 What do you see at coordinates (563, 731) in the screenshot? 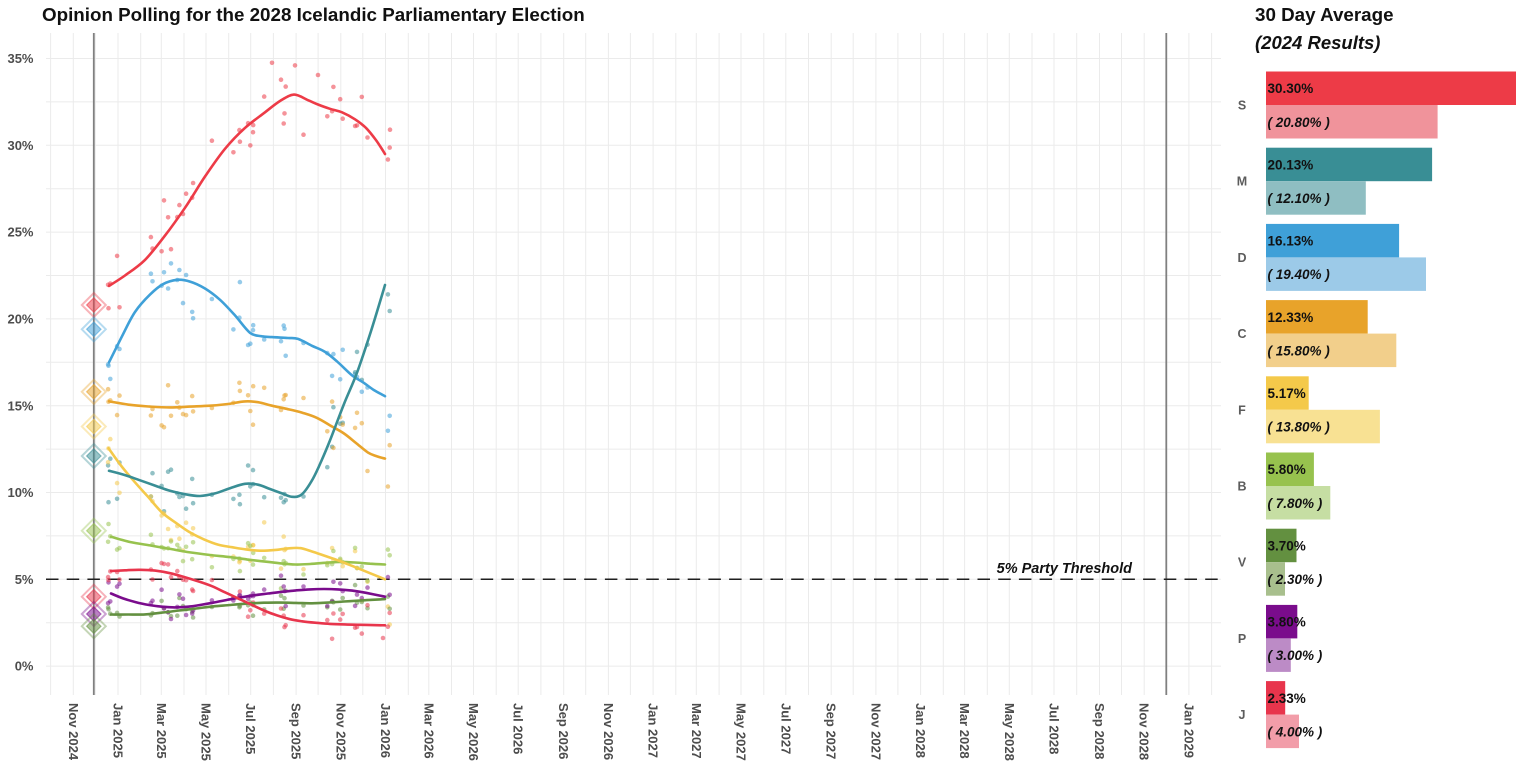
I see `svg-text: Sep 2026` at bounding box center [563, 731].